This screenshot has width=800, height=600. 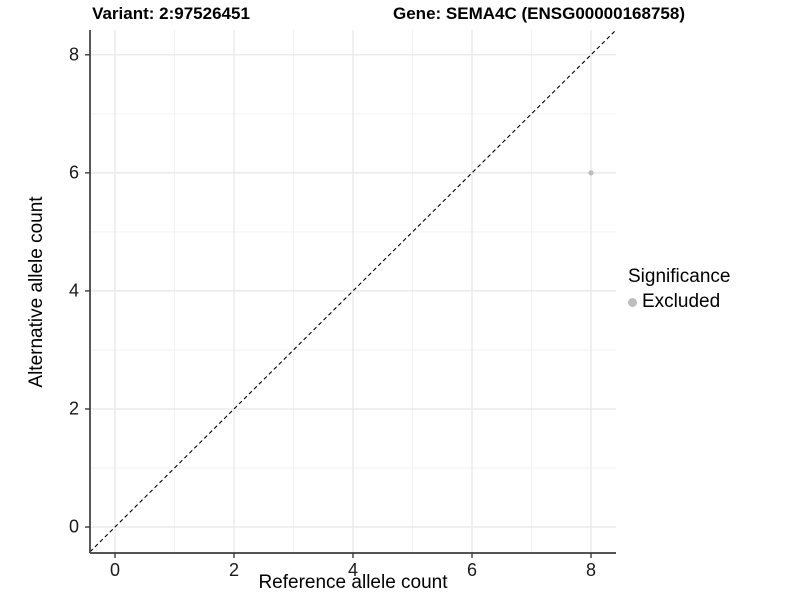 I want to click on legend-marker-circle-icon, so click(x=632, y=302).